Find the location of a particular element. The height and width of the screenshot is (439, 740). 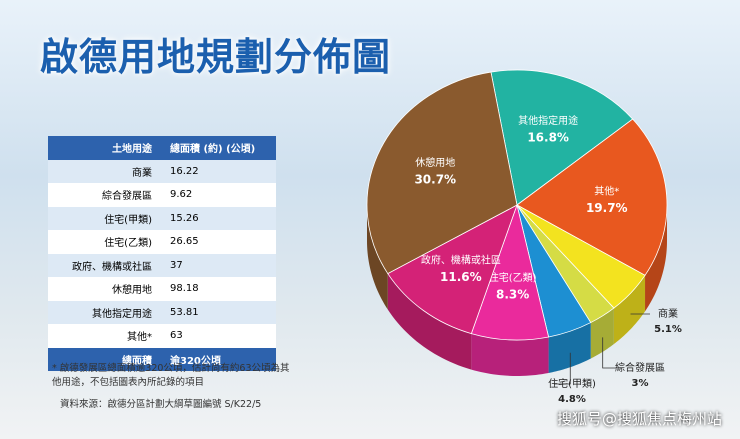

table-row: 商業 16.22 is located at coordinates (162, 171).